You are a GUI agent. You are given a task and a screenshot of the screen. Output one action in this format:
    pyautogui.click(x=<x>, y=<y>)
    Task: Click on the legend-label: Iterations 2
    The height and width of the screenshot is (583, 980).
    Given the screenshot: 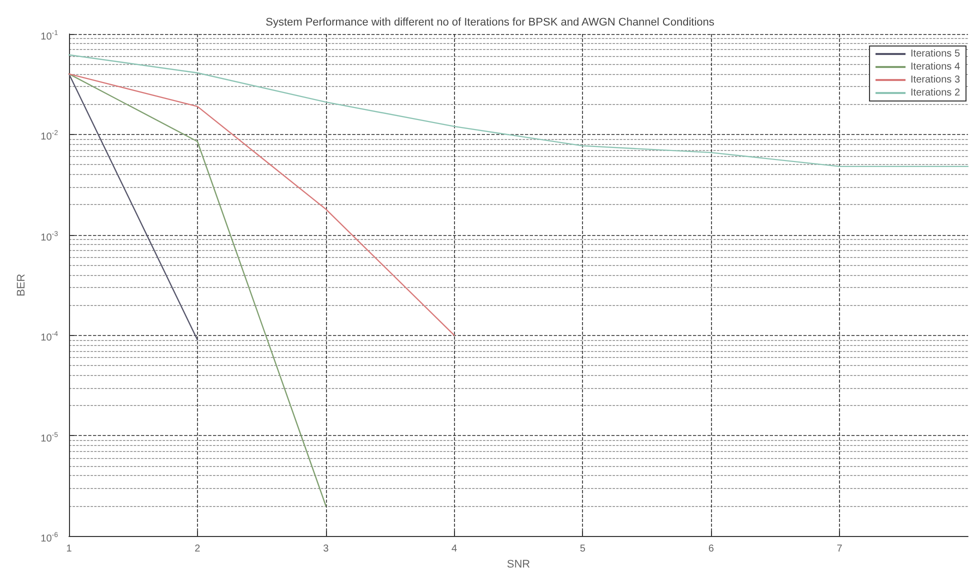 What is the action you would take?
    pyautogui.click(x=935, y=93)
    